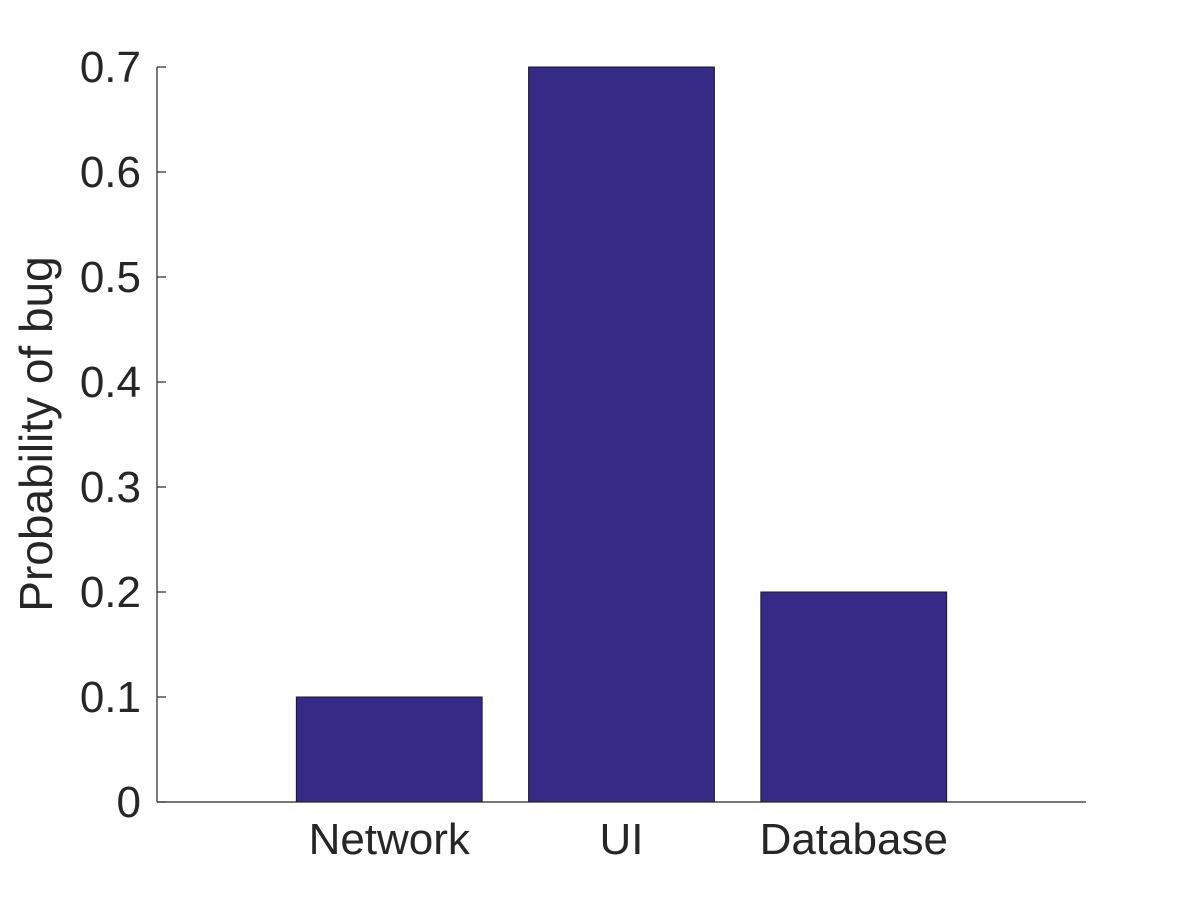 This screenshot has width=1200, height=900. Describe the element at coordinates (110, 697) in the screenshot. I see `y-tick-label: 0.1` at that location.